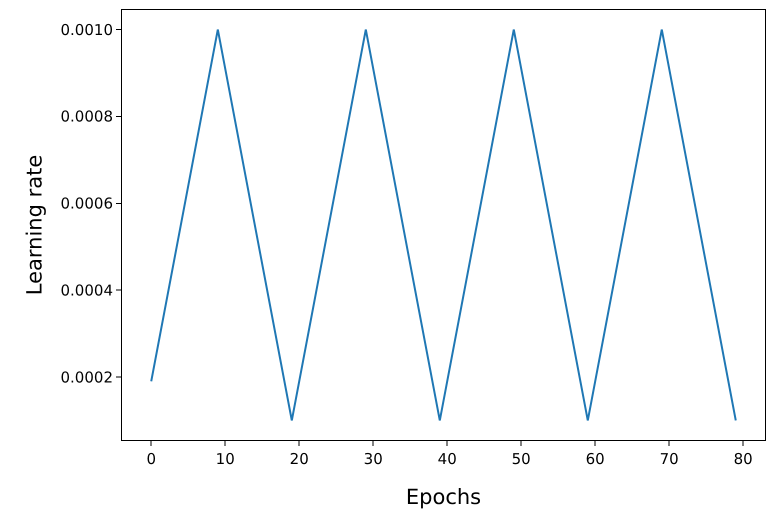 The width and height of the screenshot is (767, 521). What do you see at coordinates (86, 290) in the screenshot?
I see `y-tick-label: 0.0004` at bounding box center [86, 290].